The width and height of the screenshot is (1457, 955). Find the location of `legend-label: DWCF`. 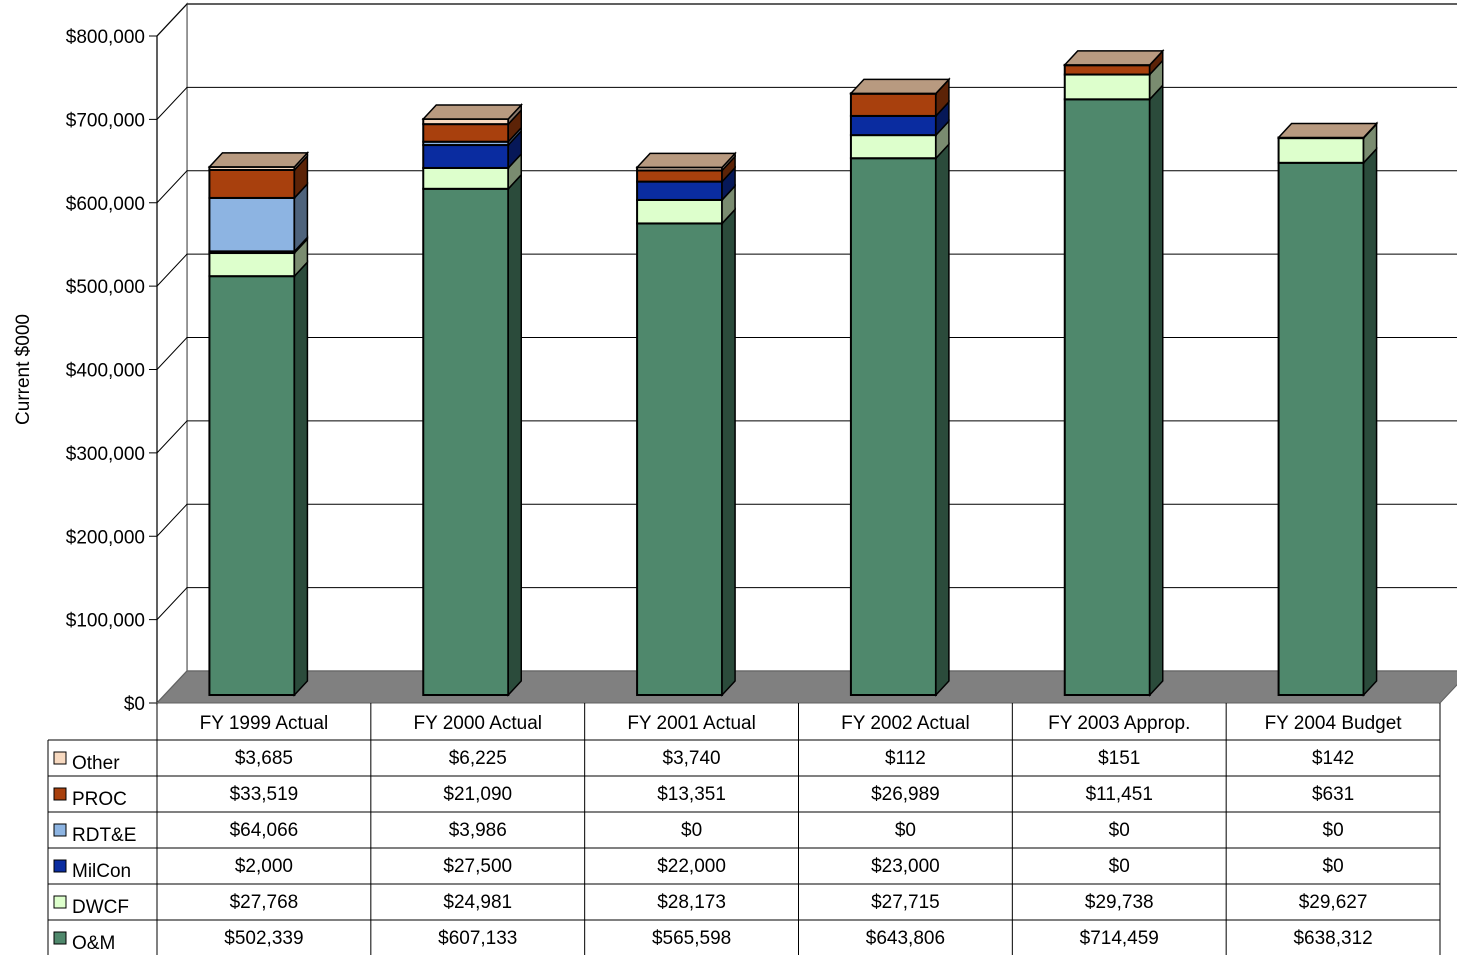

legend-label: DWCF is located at coordinates (100, 907).